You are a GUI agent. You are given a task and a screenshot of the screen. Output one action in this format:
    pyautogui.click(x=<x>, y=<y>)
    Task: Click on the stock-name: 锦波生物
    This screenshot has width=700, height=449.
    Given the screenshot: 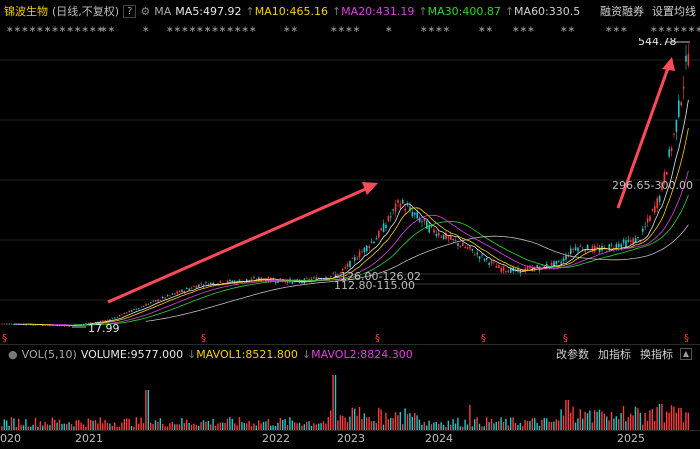 What is the action you would take?
    pyautogui.click(x=26, y=11)
    